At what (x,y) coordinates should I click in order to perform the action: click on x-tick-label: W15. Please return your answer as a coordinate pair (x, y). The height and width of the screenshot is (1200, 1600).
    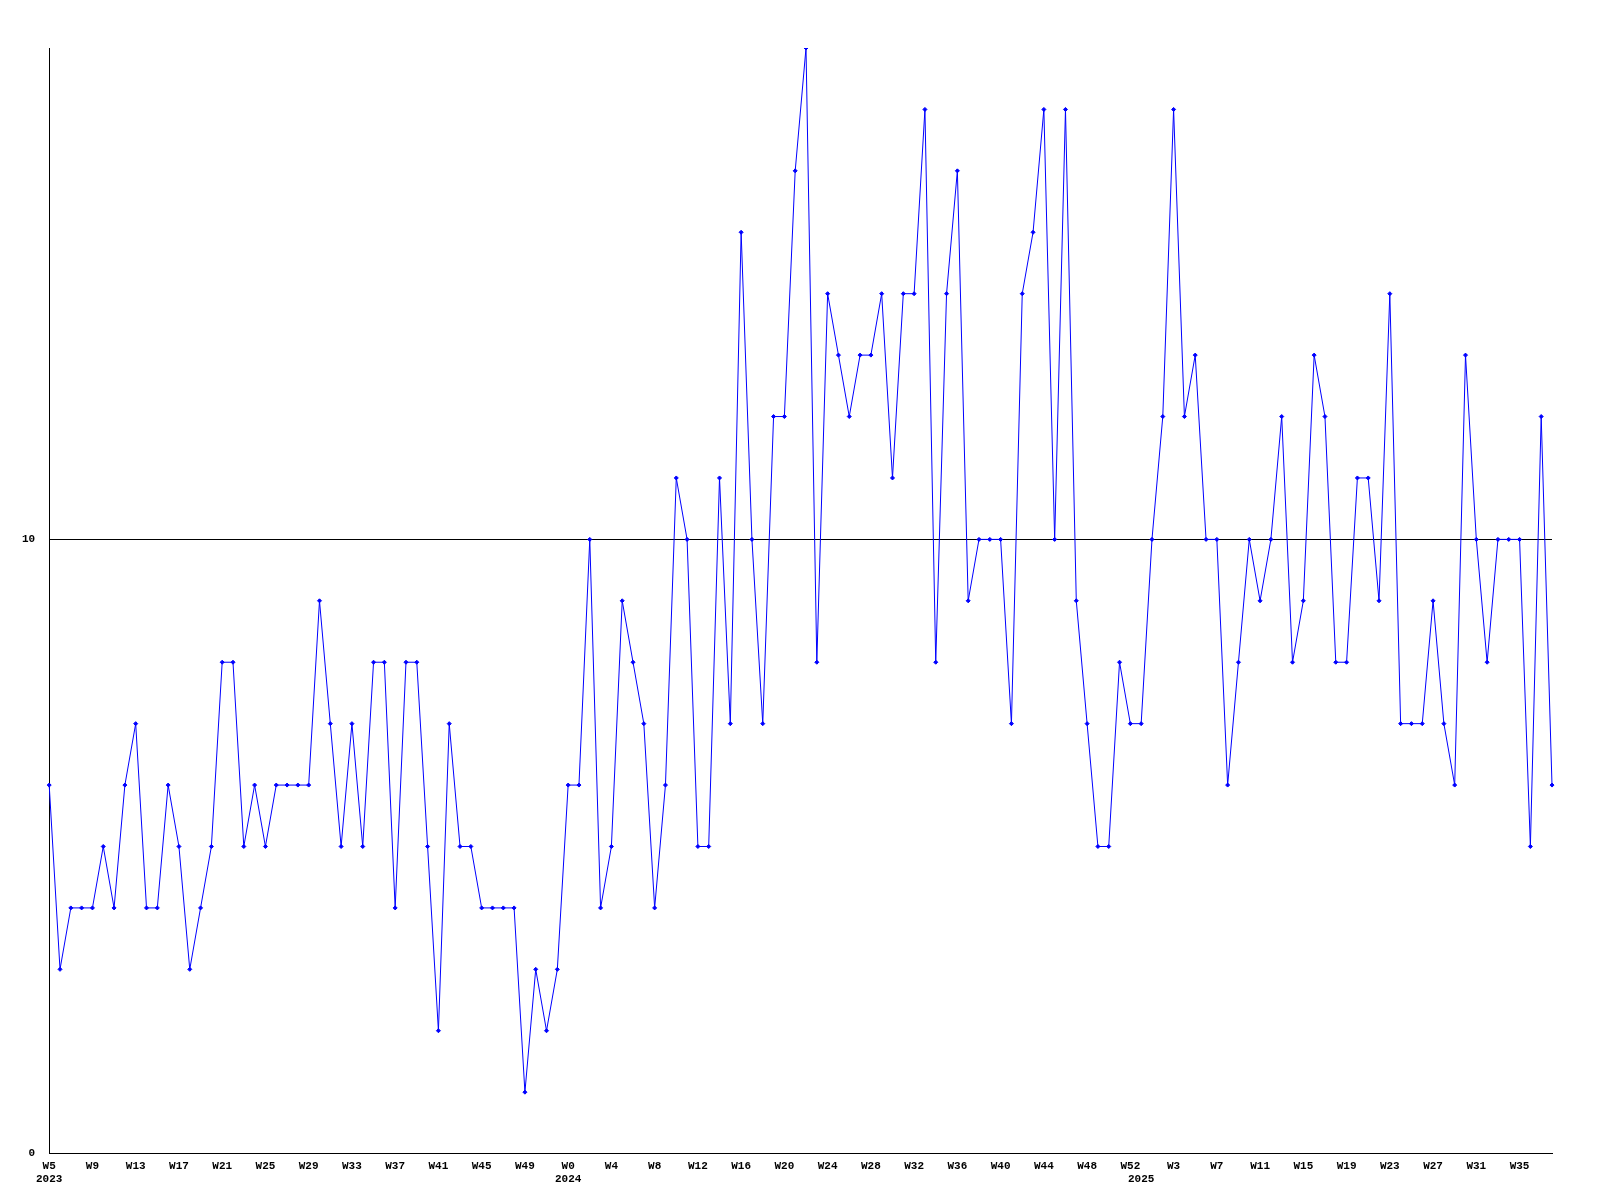
    Looking at the image, I should click on (1303, 1165).